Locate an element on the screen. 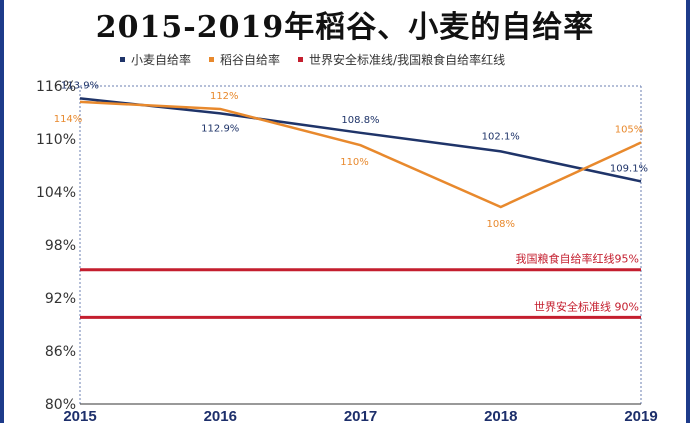 The width and height of the screenshot is (690, 423). data-label-rice: 105% is located at coordinates (629, 130).